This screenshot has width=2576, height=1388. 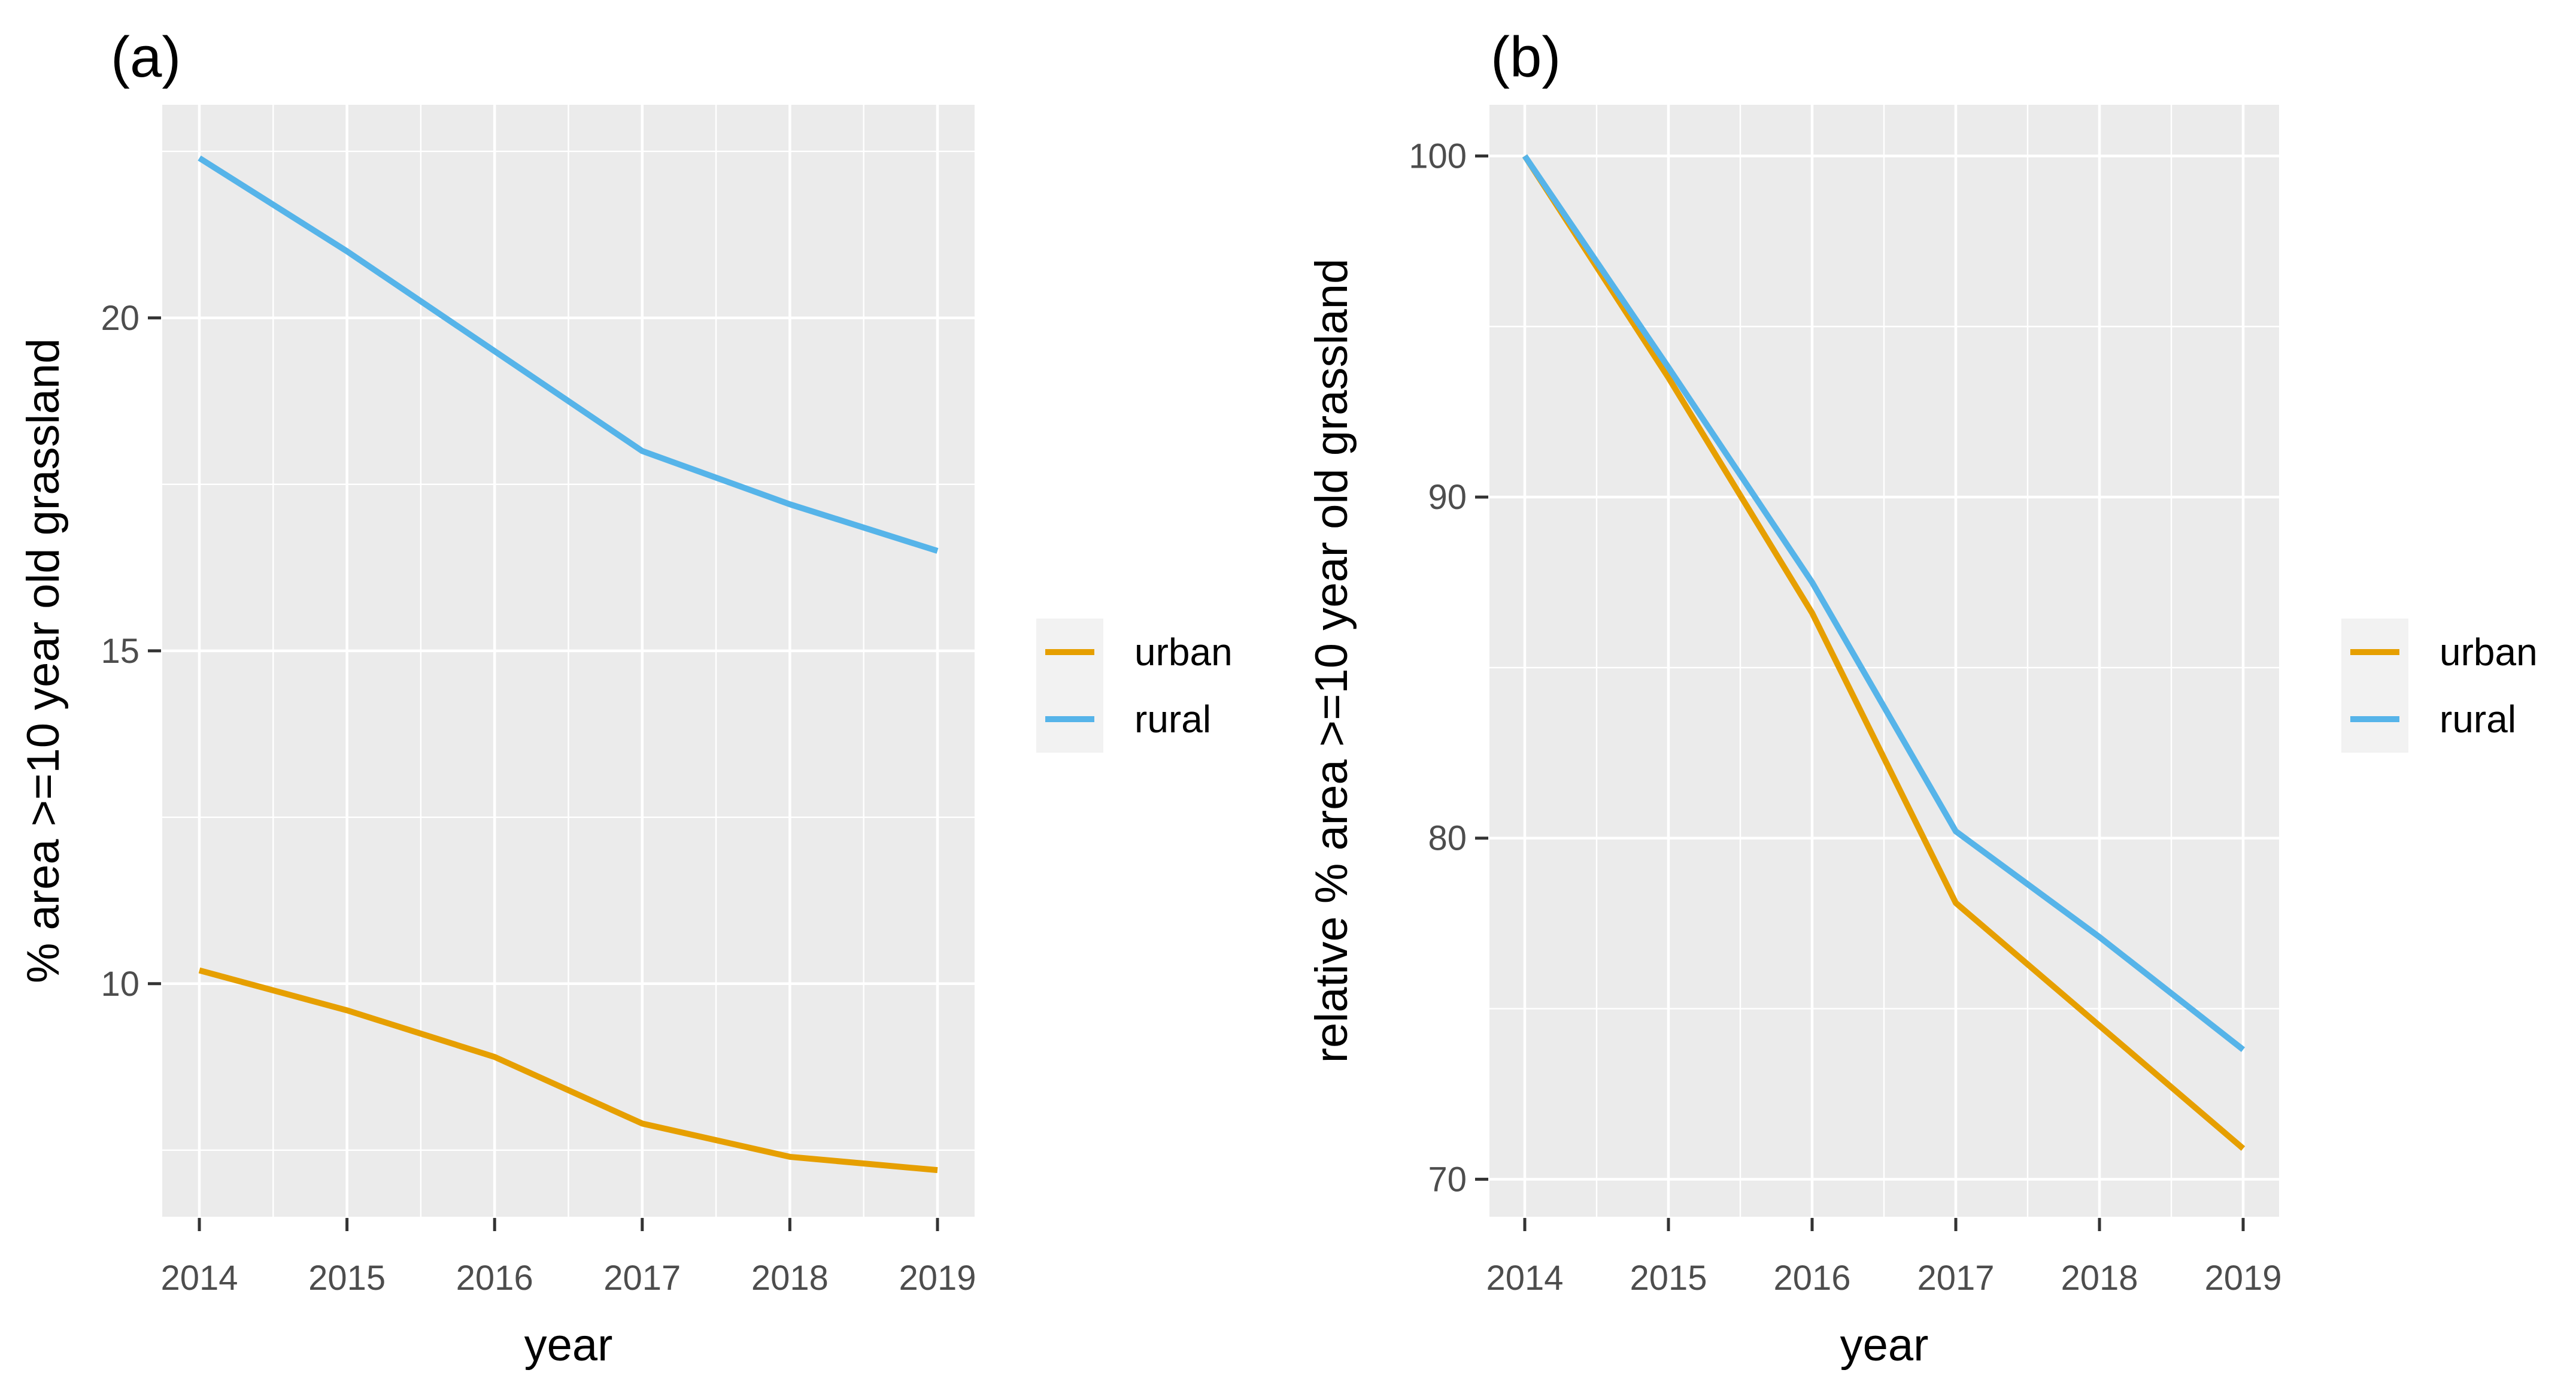 I want to click on panel-b-x-tick-label-2019: 2019, so click(x=2242, y=1278).